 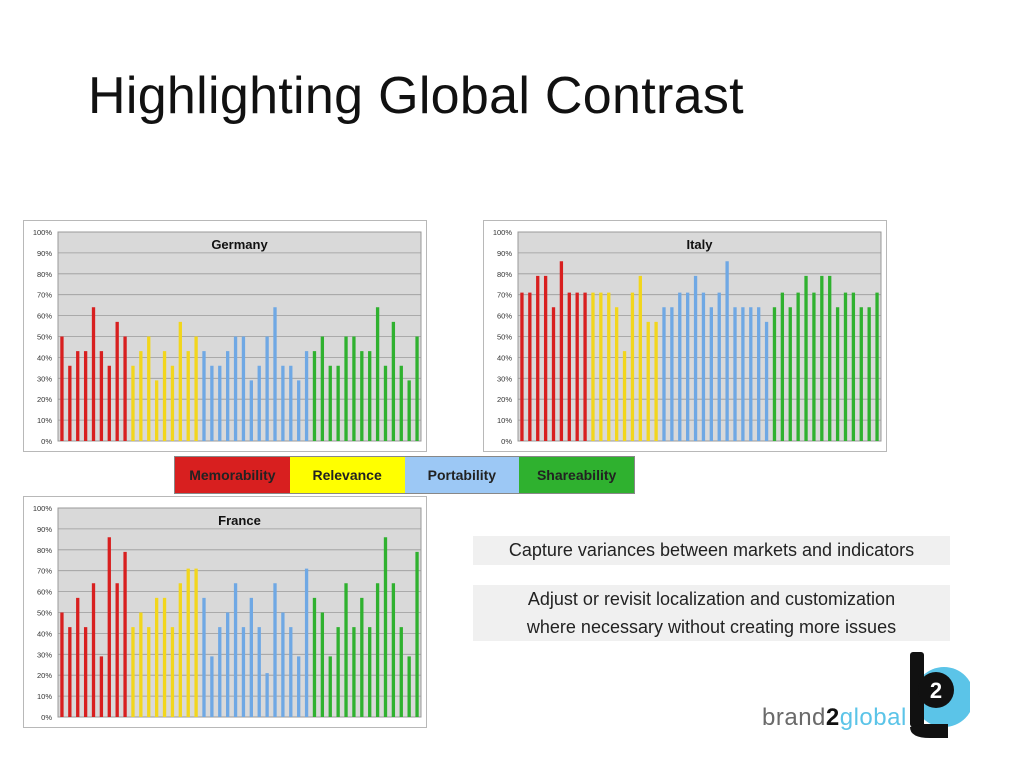 What do you see at coordinates (347, 475) in the screenshot?
I see `legend-label-relevance: Relevance` at bounding box center [347, 475].